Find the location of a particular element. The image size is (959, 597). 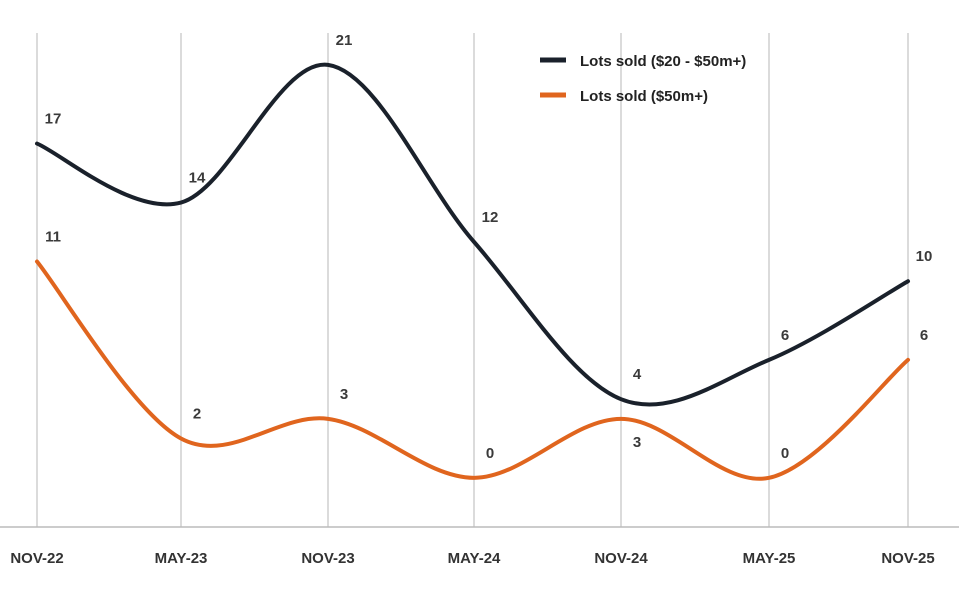

data-label: 4 is located at coordinates (637, 374).